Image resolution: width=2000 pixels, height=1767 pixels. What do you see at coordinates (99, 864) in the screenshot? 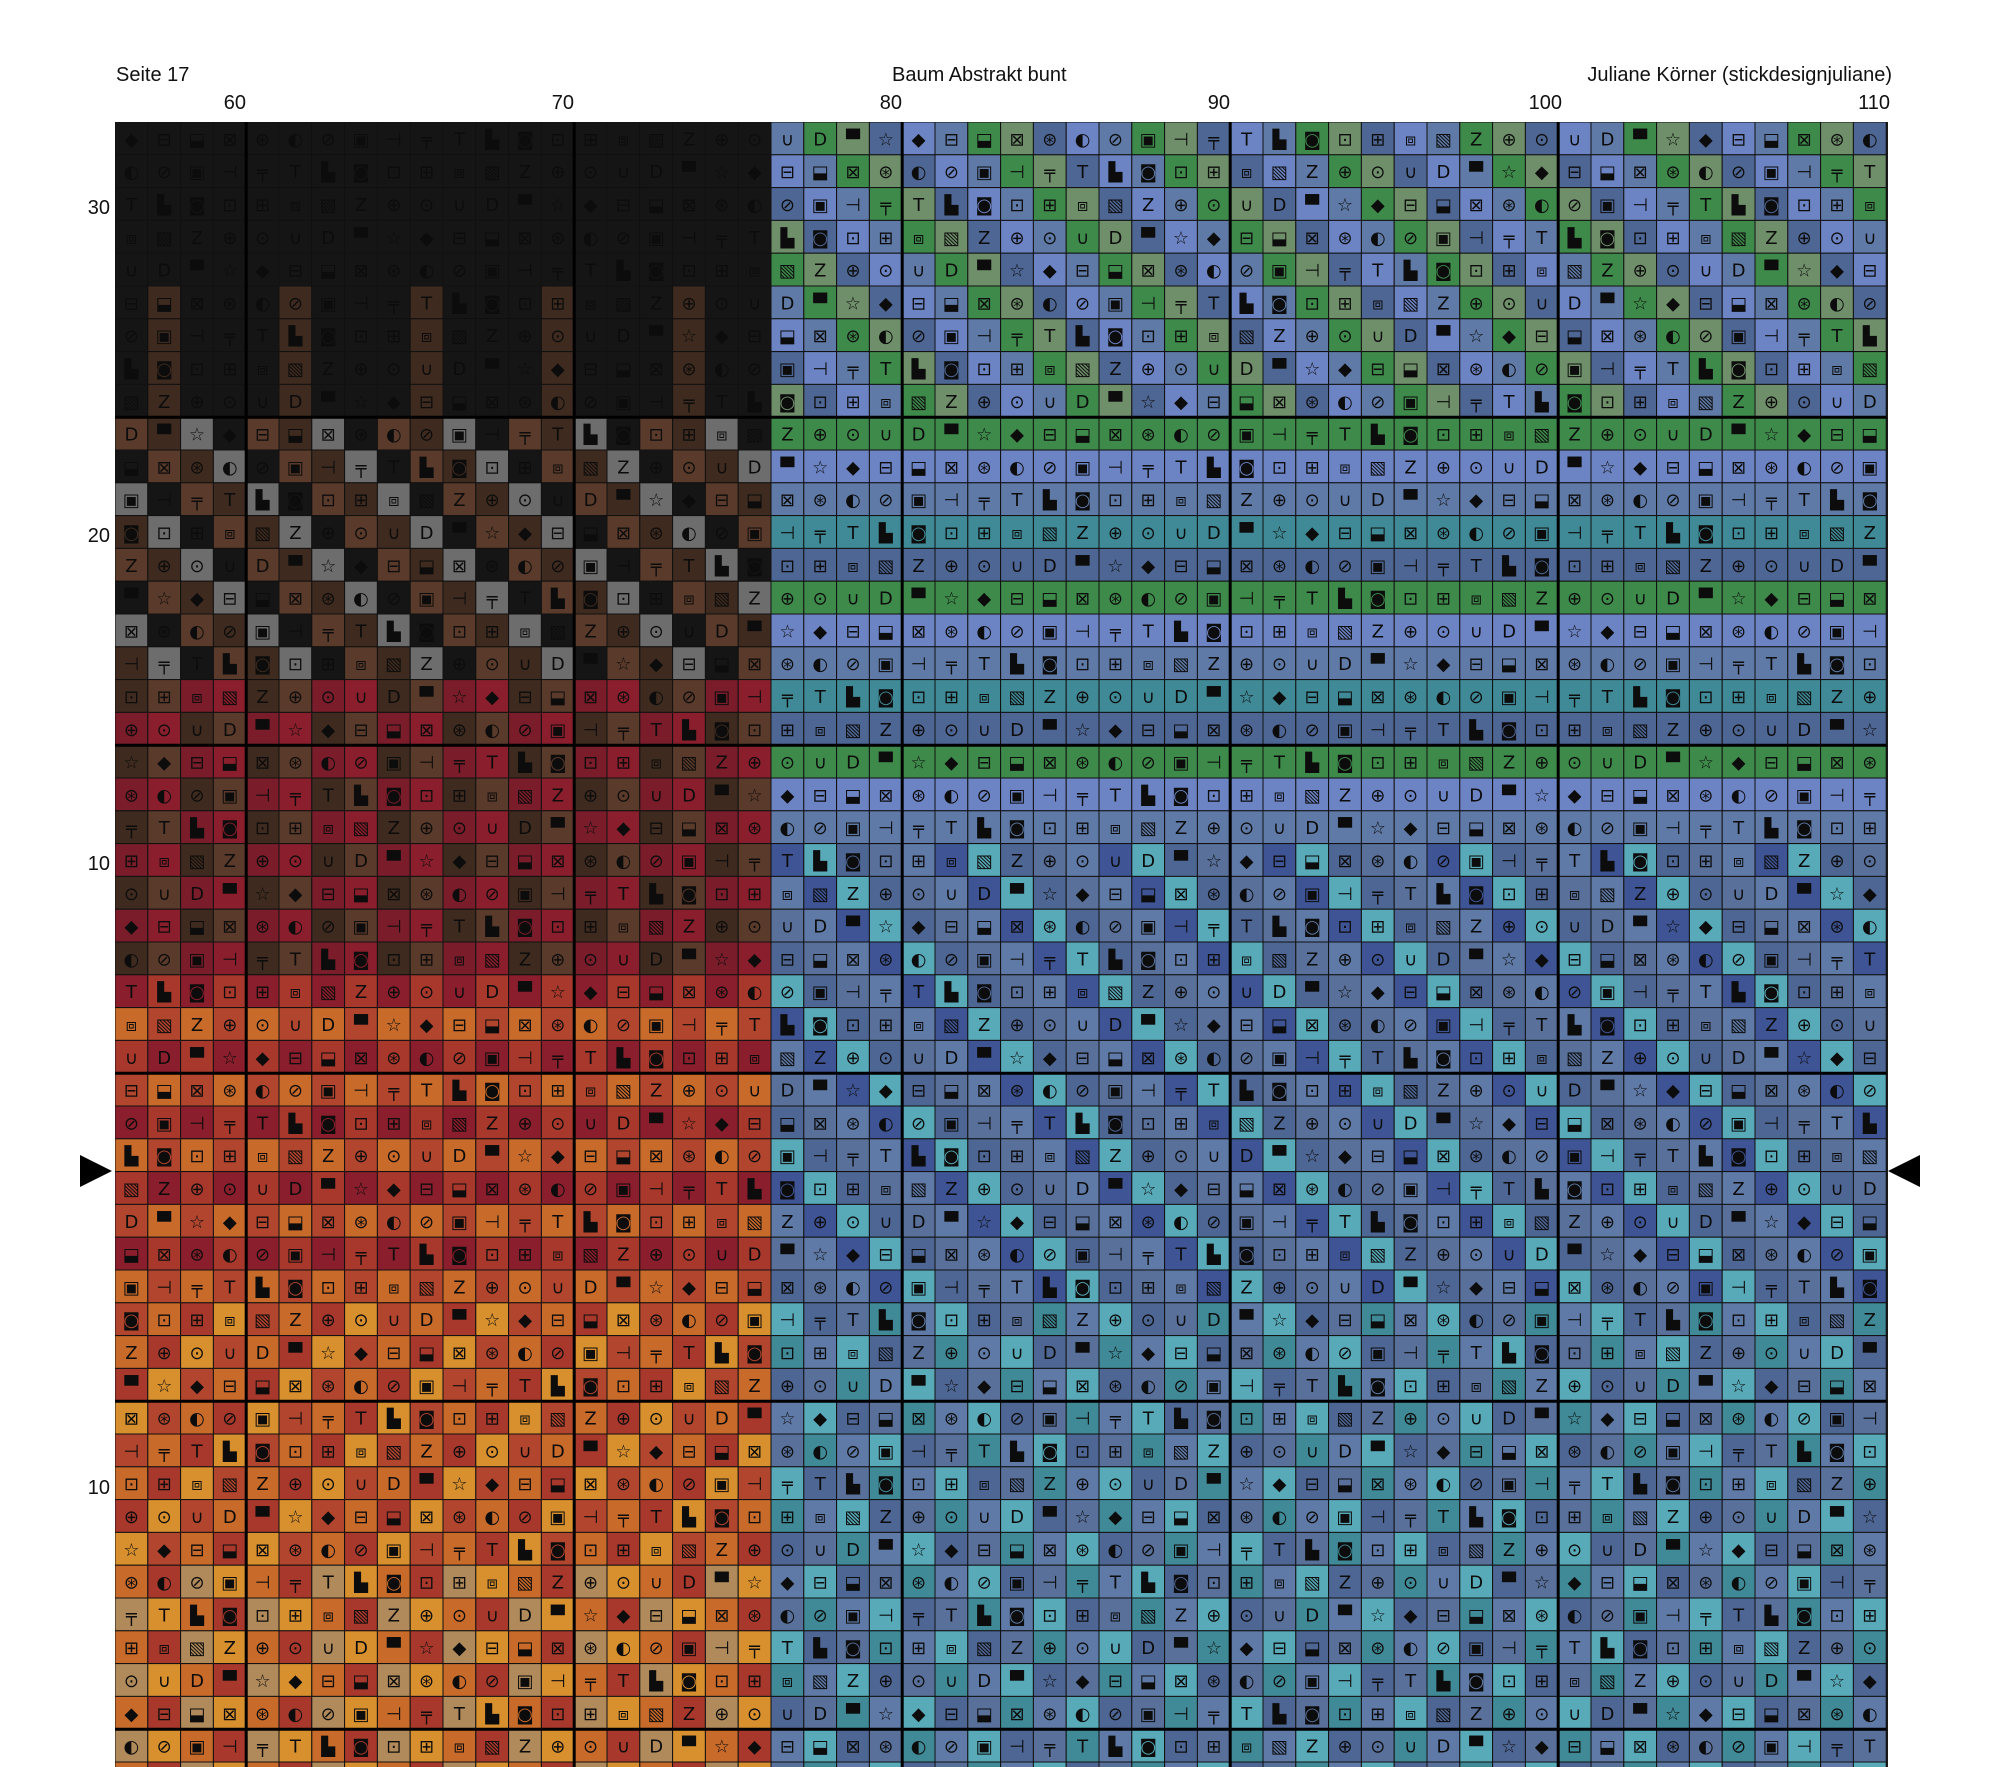
I see `row-number-10-upper: 10` at bounding box center [99, 864].